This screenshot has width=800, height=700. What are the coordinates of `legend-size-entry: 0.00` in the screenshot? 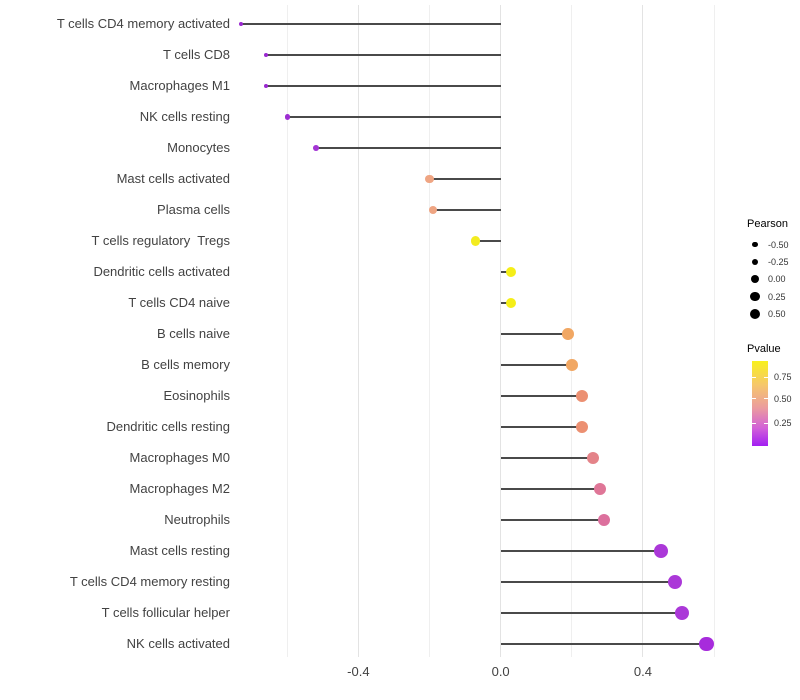 It's located at (773, 279).